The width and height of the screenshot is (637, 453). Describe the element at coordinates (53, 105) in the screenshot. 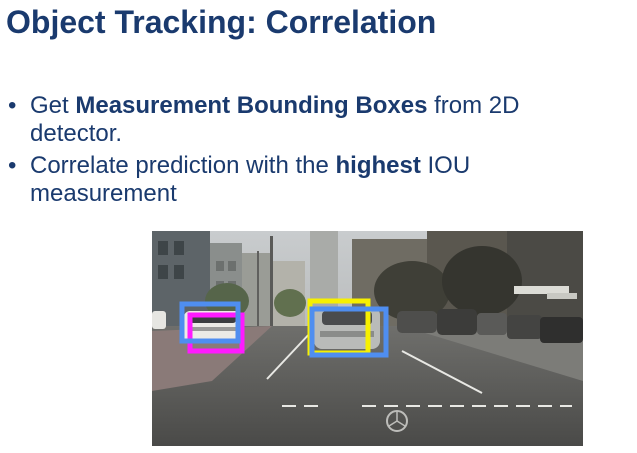

I see `bullet-text-pre: Get` at that location.